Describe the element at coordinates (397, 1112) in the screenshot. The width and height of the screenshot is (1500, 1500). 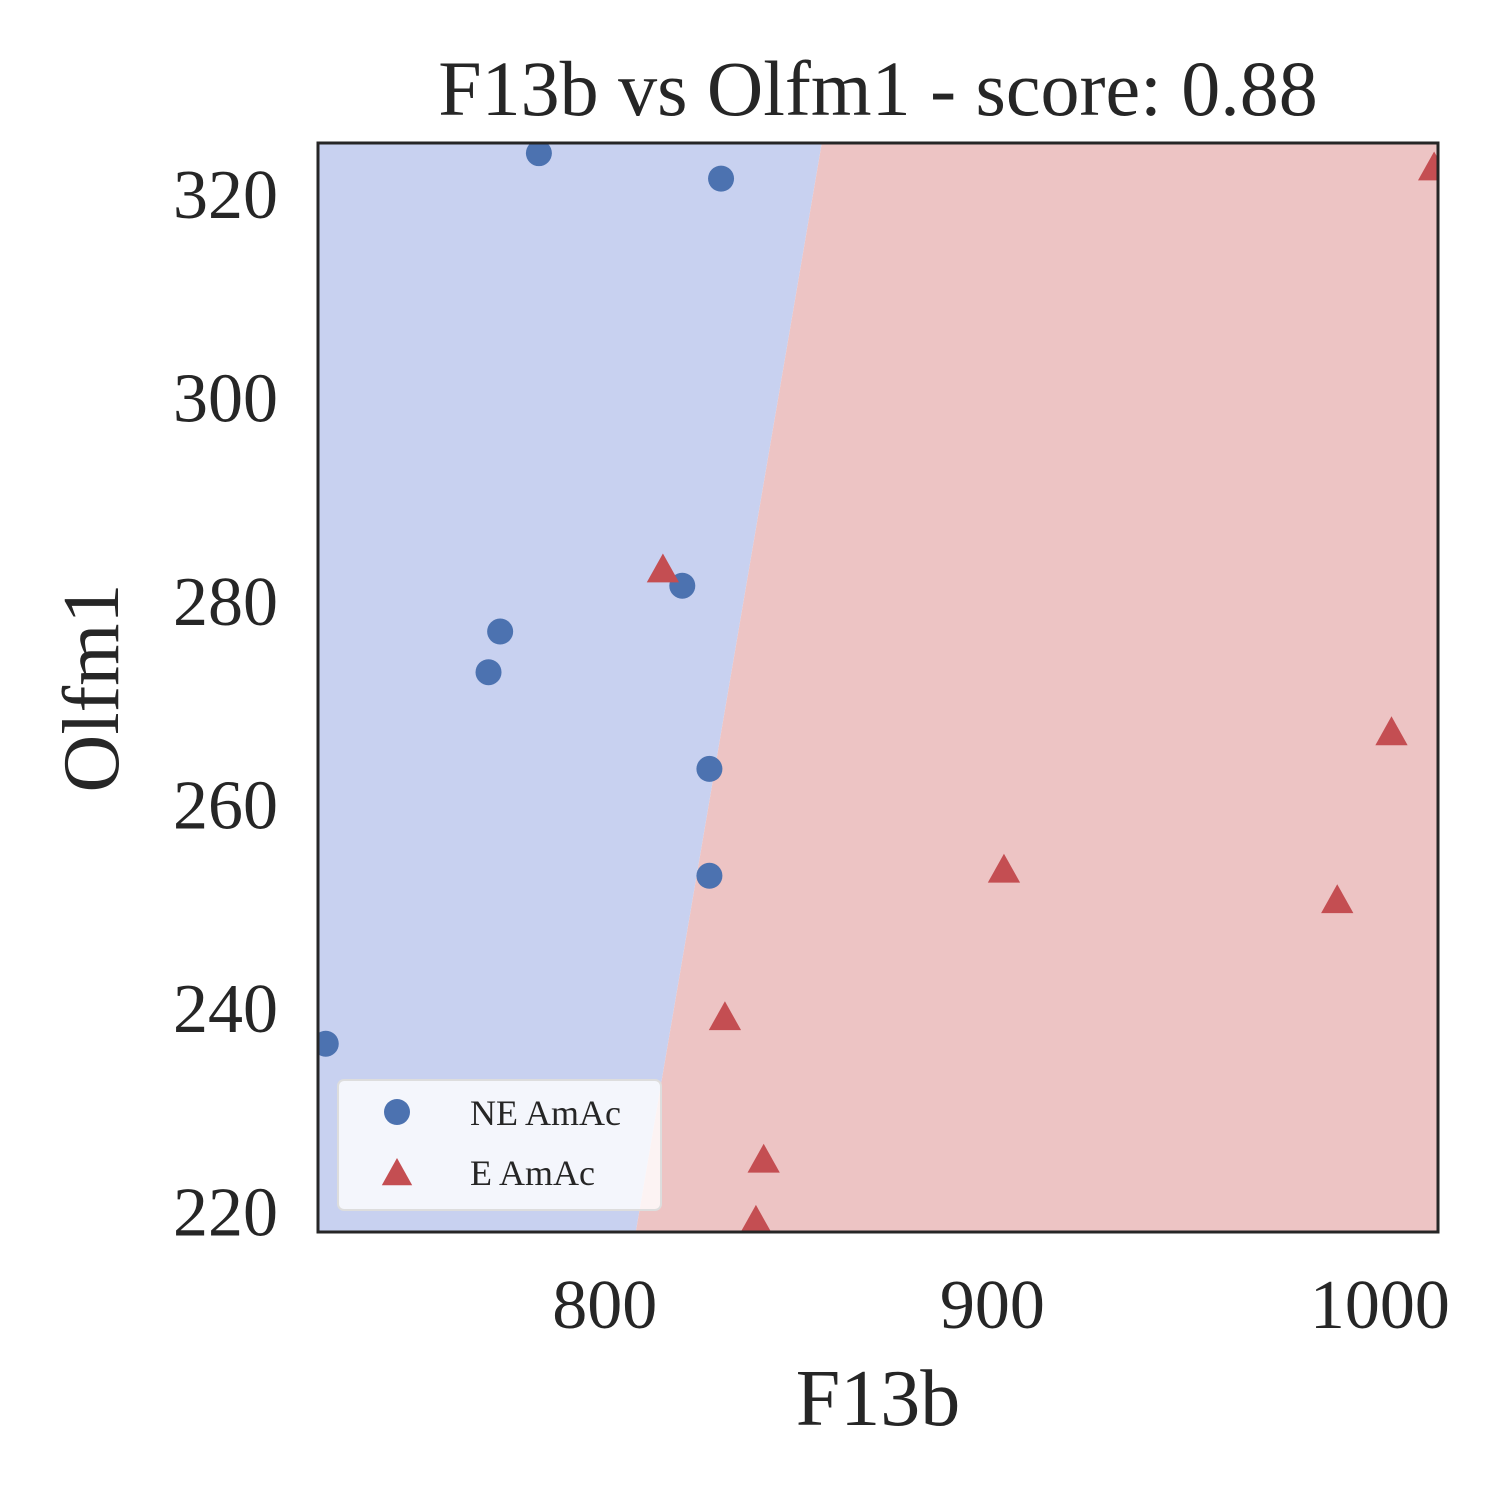
I see `legend-circle-icon` at that location.